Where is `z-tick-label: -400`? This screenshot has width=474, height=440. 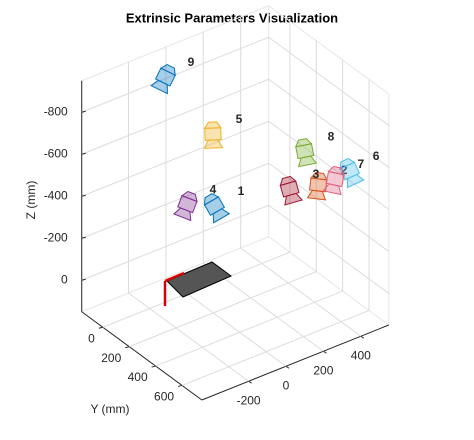
z-tick-label: -400 is located at coordinates (56, 195).